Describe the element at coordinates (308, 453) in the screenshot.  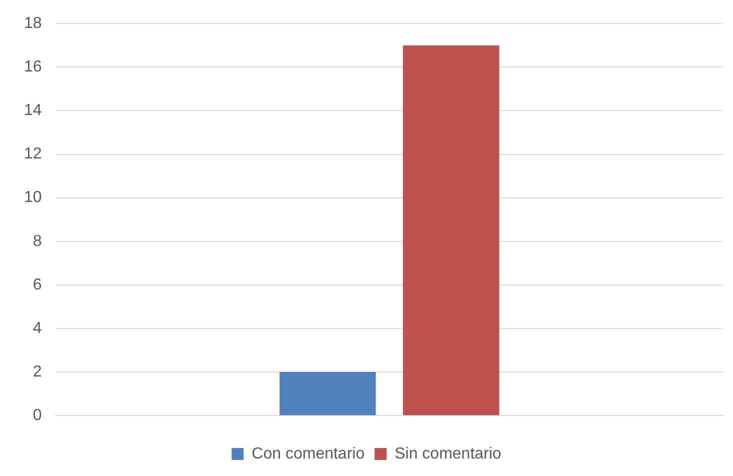
I see `legend-label: Con comentario` at that location.